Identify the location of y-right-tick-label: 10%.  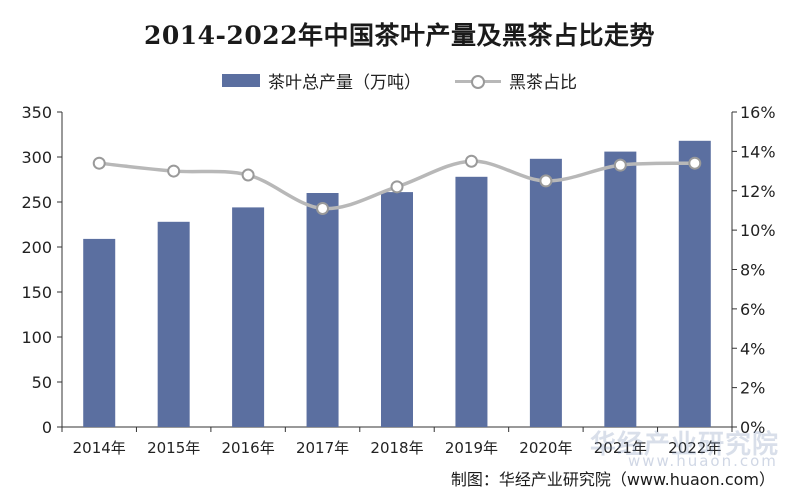
(758, 230).